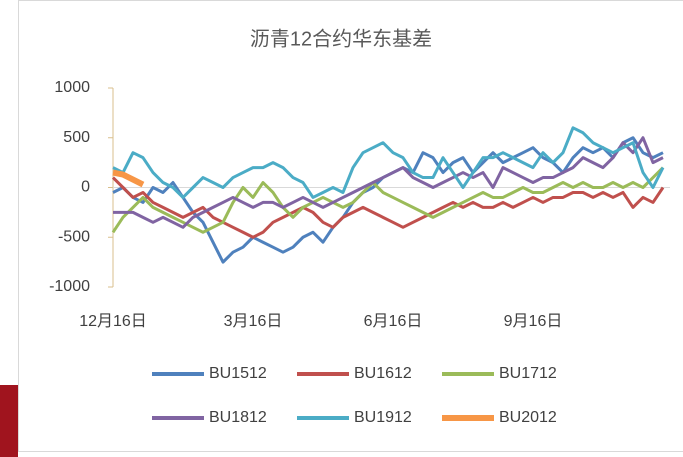 Image resolution: width=683 pixels, height=457 pixels. Describe the element at coordinates (533, 321) in the screenshot. I see `x-tick-label: 9月16日` at that location.